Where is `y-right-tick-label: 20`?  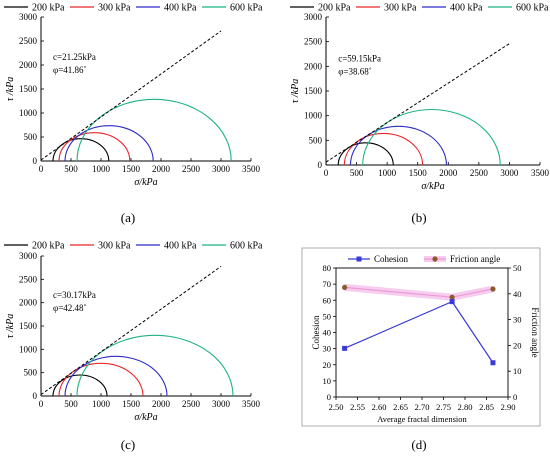 y-right-tick-label: 20 is located at coordinates (517, 345).